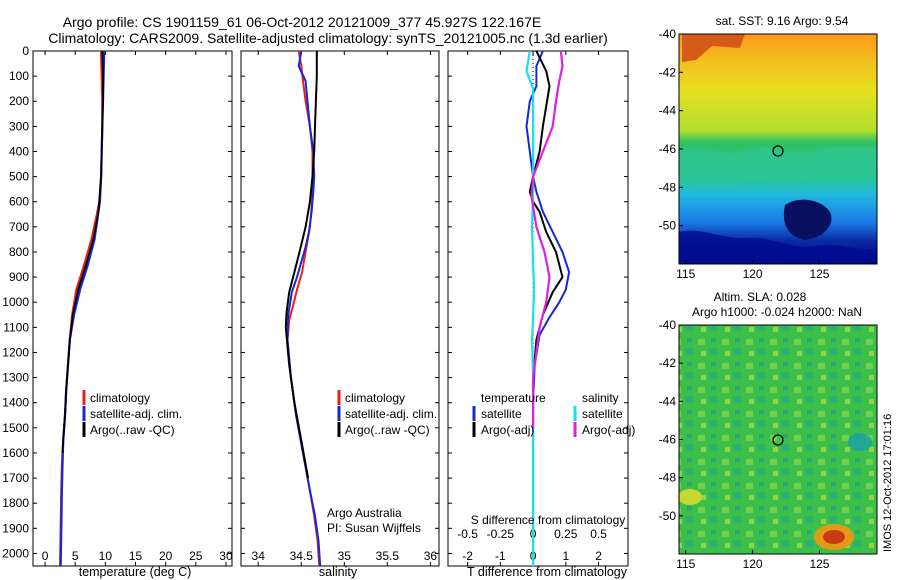 The width and height of the screenshot is (900, 580). I want to click on temperature-legend-climatology: climatology, so click(120, 398).